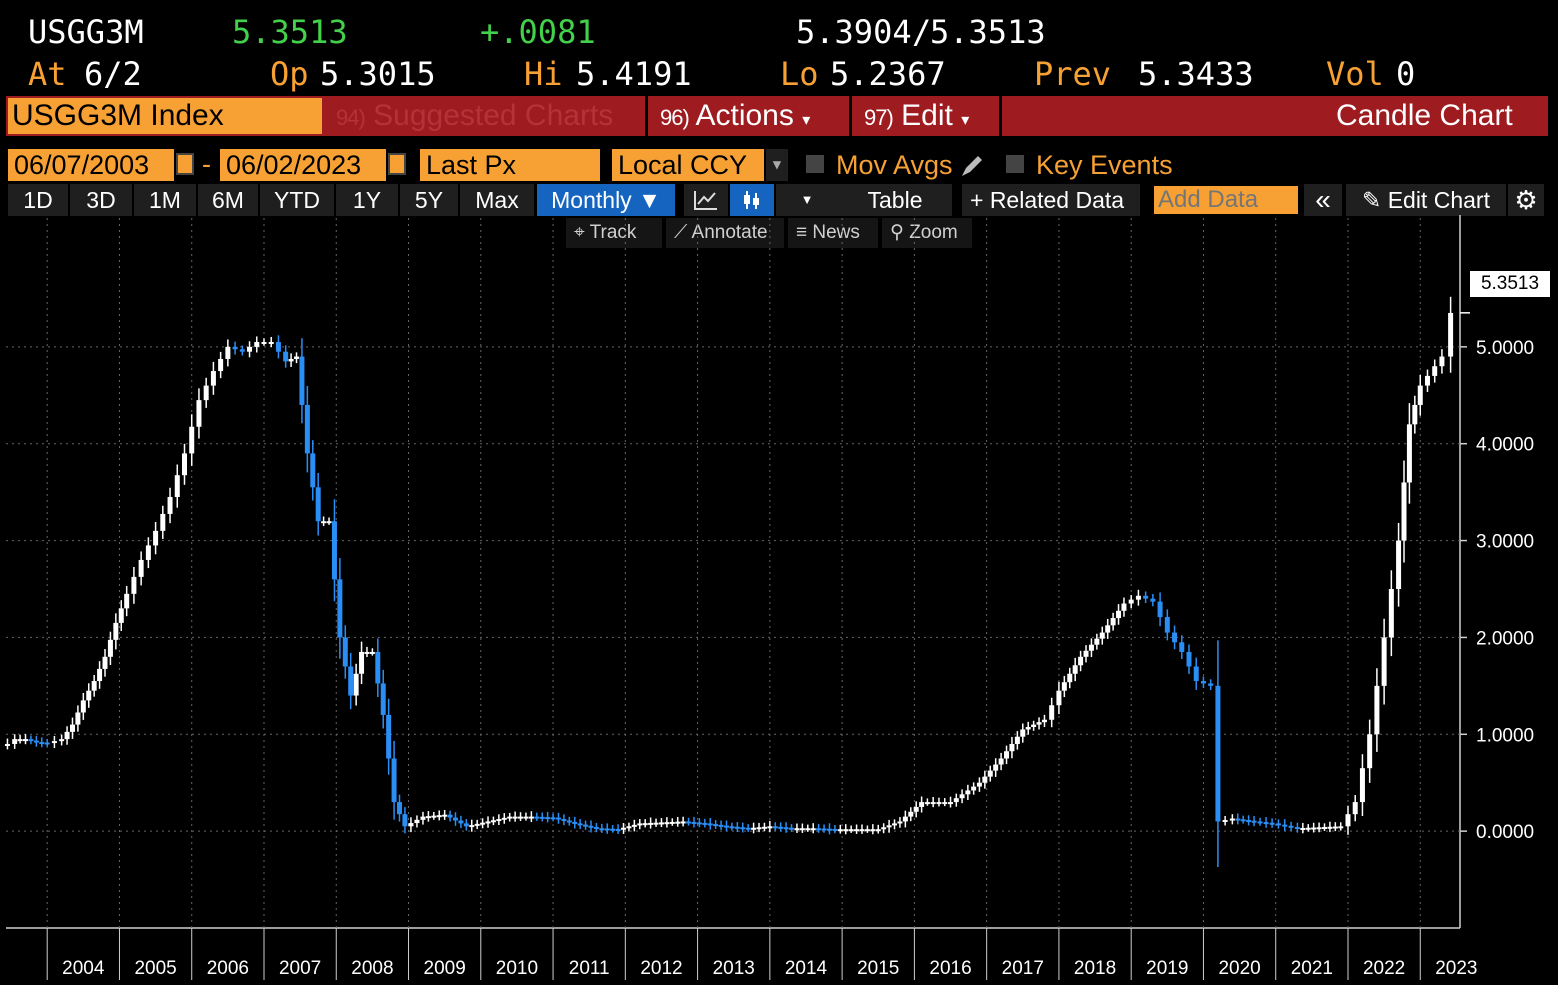 The height and width of the screenshot is (985, 1558). I want to click on annotate-tool: ⟋ Annotate, so click(725, 233).